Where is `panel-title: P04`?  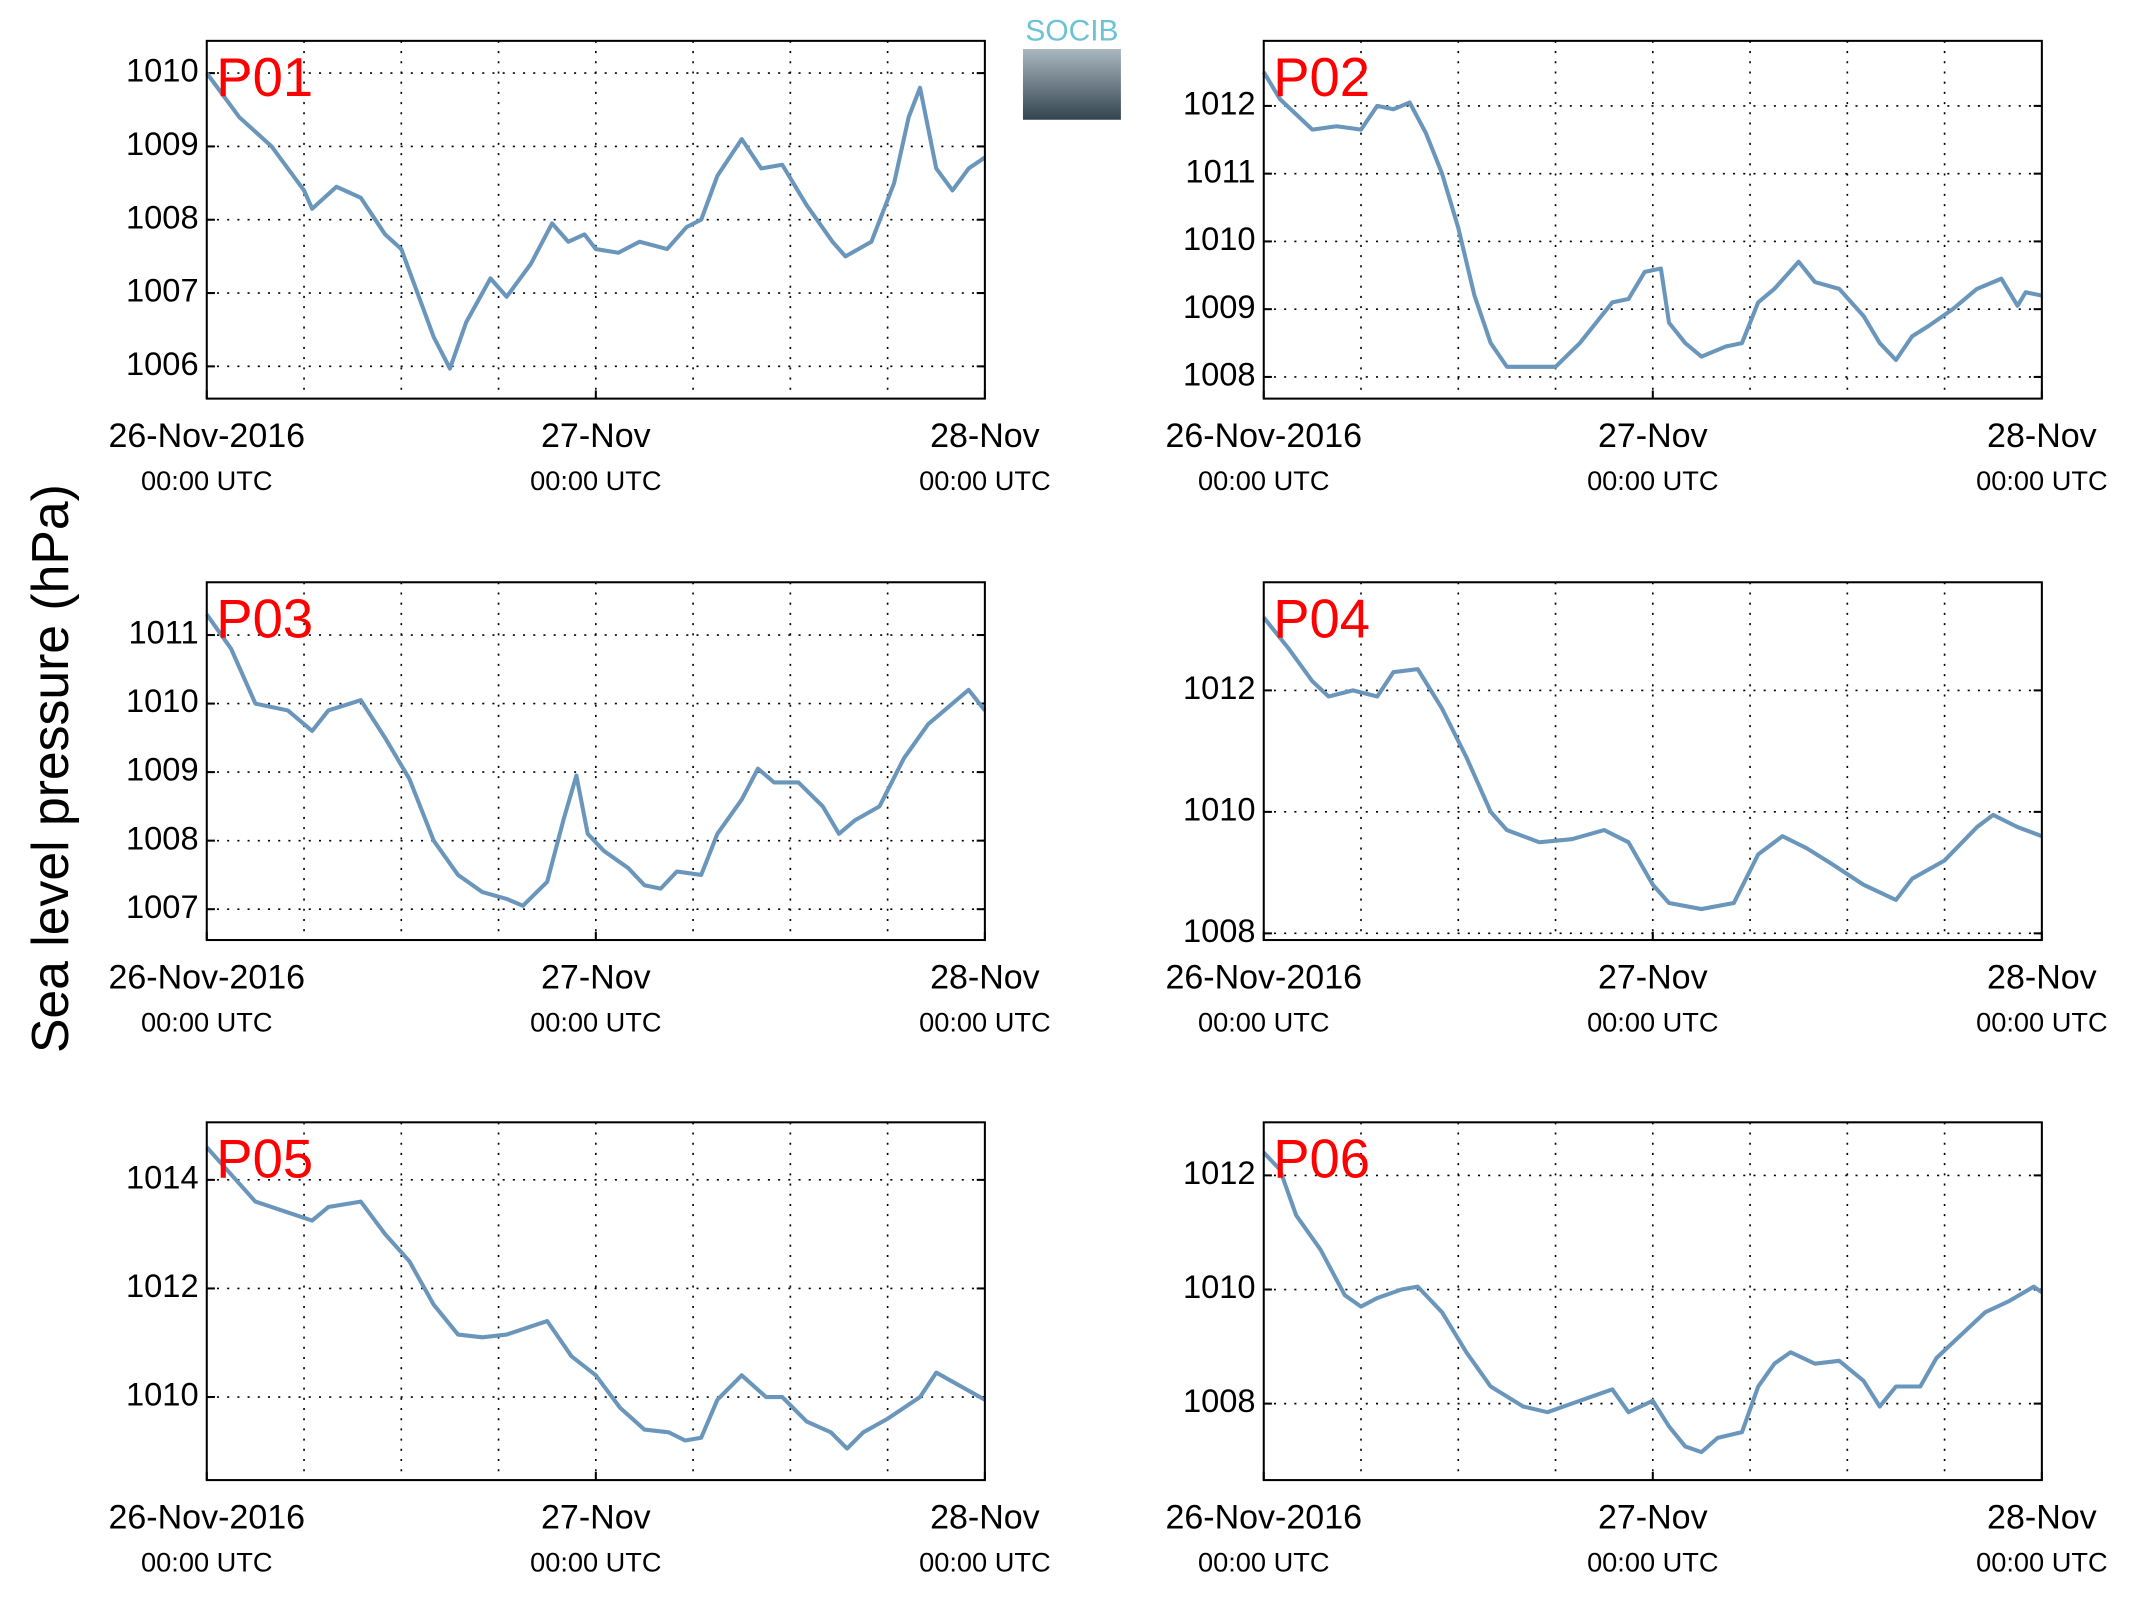
panel-title: P04 is located at coordinates (1321, 618).